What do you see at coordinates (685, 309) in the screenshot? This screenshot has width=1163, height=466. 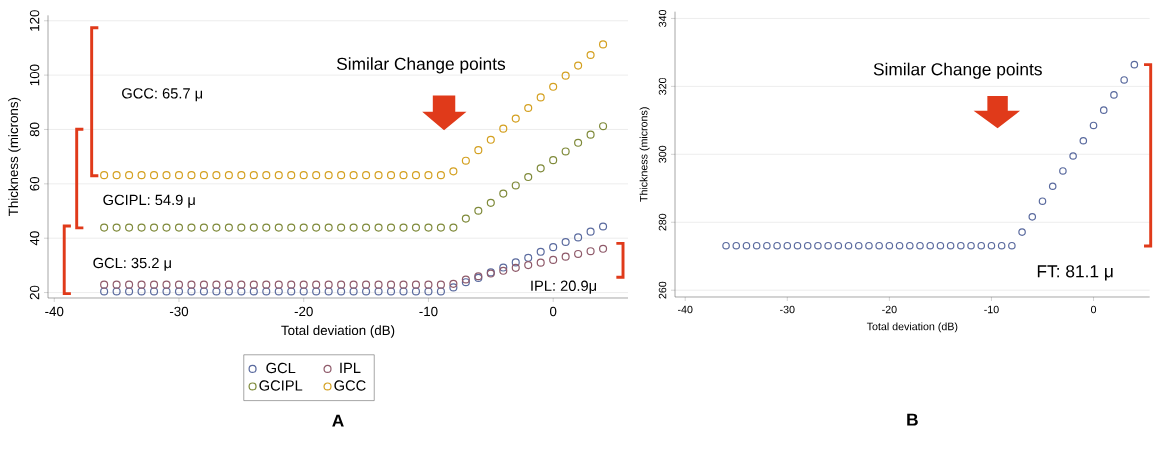 I see `x-tick-label: -40` at bounding box center [685, 309].